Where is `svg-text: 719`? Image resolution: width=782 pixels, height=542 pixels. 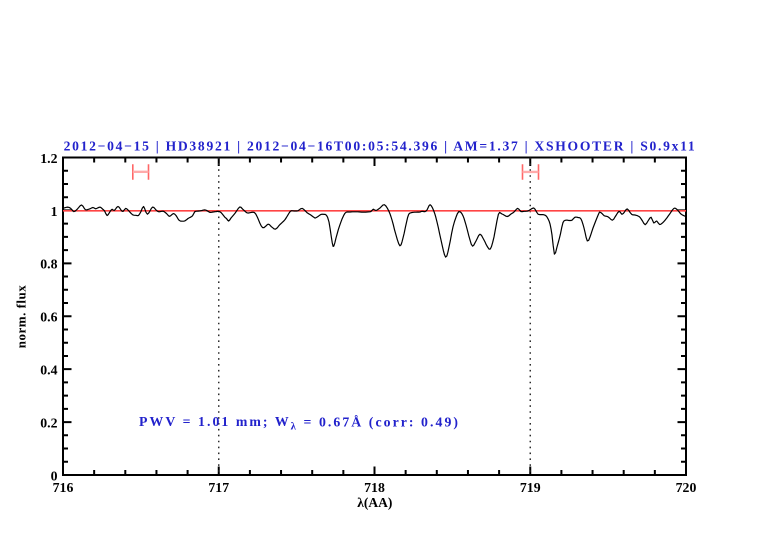
svg-text: 719 is located at coordinates (530, 487).